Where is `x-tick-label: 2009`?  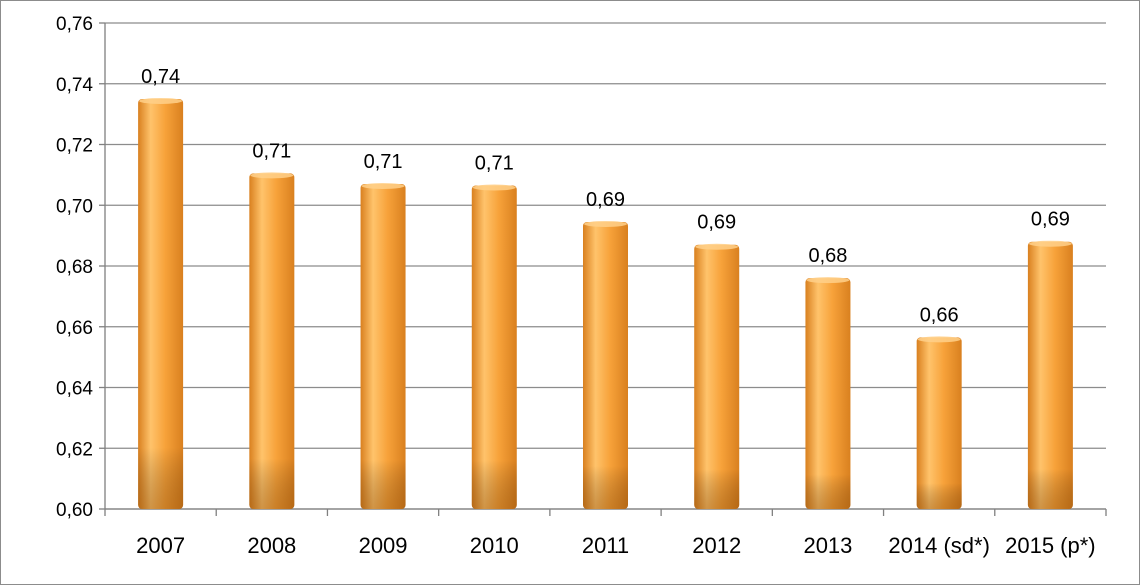
x-tick-label: 2009 is located at coordinates (383, 545).